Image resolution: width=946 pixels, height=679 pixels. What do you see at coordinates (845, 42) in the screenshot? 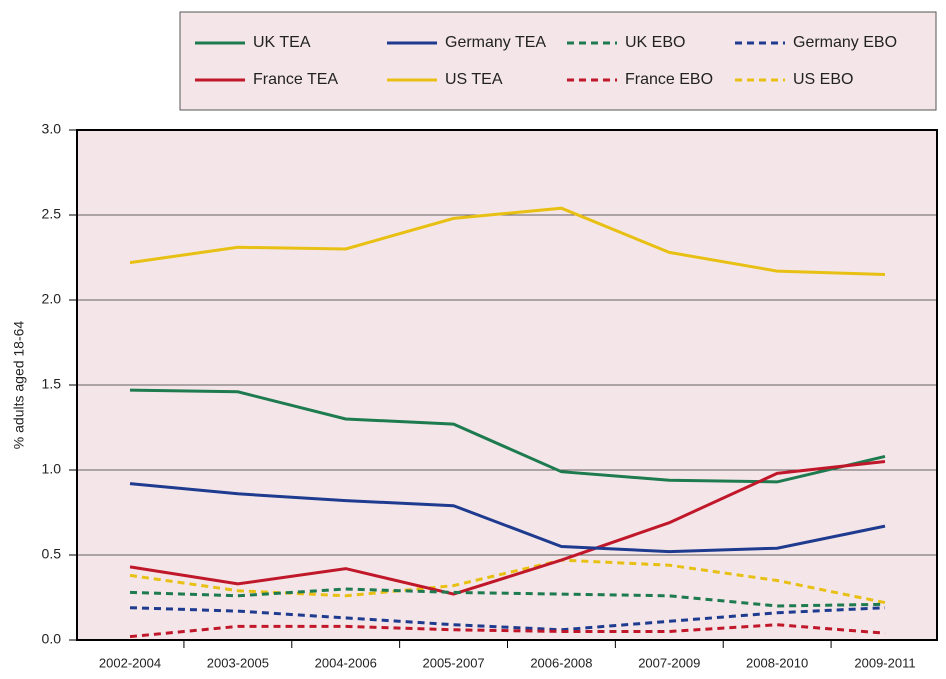
I see `legend-label: Germany EBO` at bounding box center [845, 42].